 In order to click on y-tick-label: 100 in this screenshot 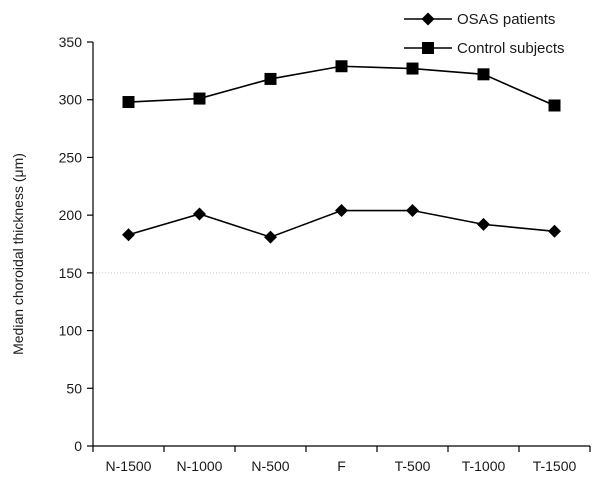, I will do `click(71, 331)`.